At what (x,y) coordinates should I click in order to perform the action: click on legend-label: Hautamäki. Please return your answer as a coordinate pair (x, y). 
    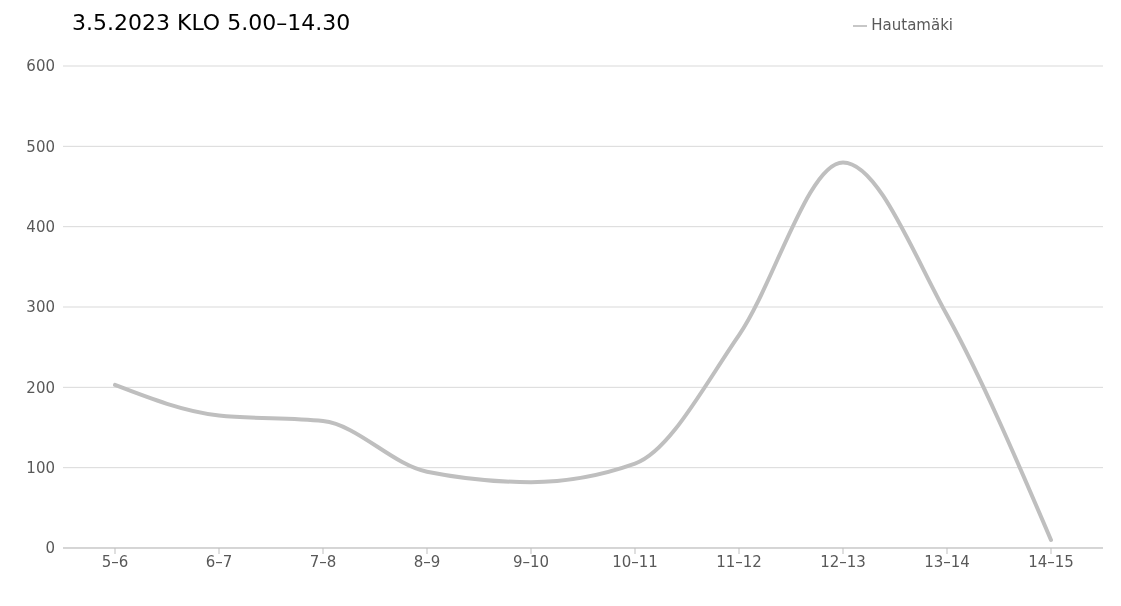
    Looking at the image, I should click on (912, 25).